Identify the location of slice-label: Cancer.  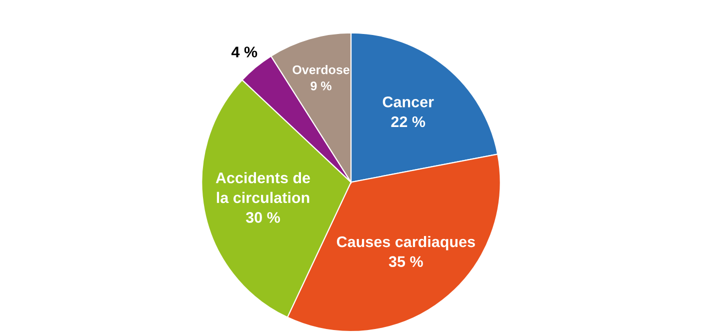
(408, 102).